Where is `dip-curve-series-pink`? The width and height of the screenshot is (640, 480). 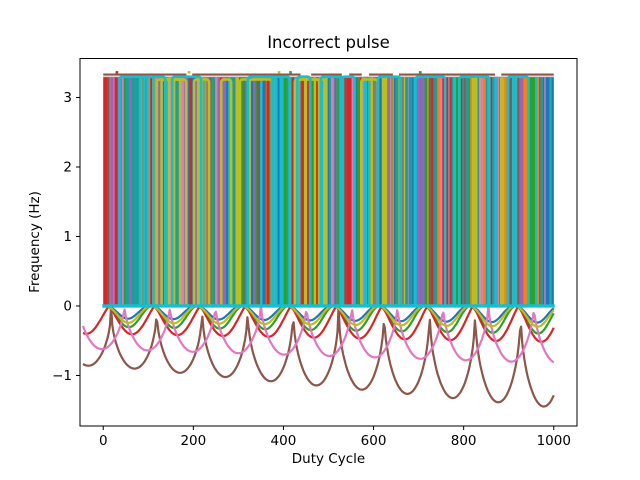 dip-curve-series-pink is located at coordinates (318, 334).